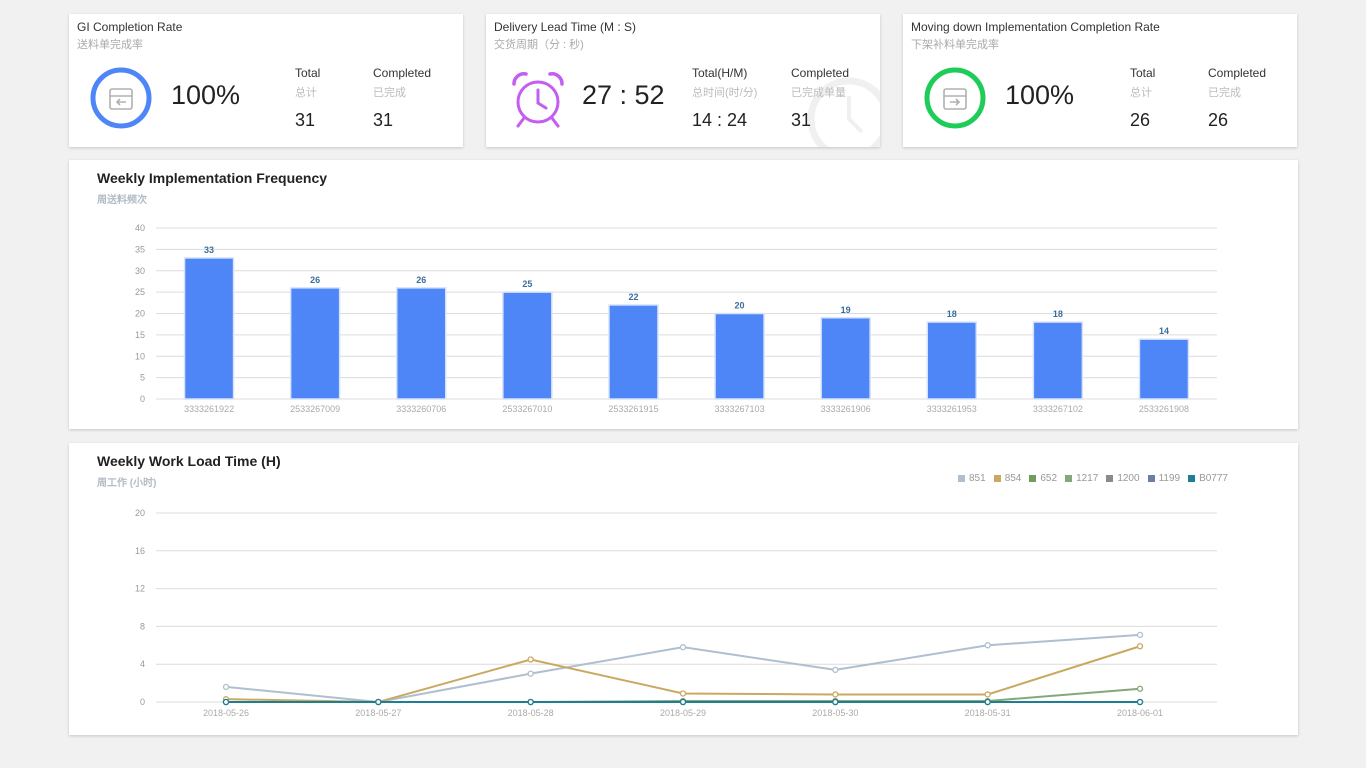  What do you see at coordinates (1164, 409) in the screenshot?
I see `x-tick-label: 2533261908` at bounding box center [1164, 409].